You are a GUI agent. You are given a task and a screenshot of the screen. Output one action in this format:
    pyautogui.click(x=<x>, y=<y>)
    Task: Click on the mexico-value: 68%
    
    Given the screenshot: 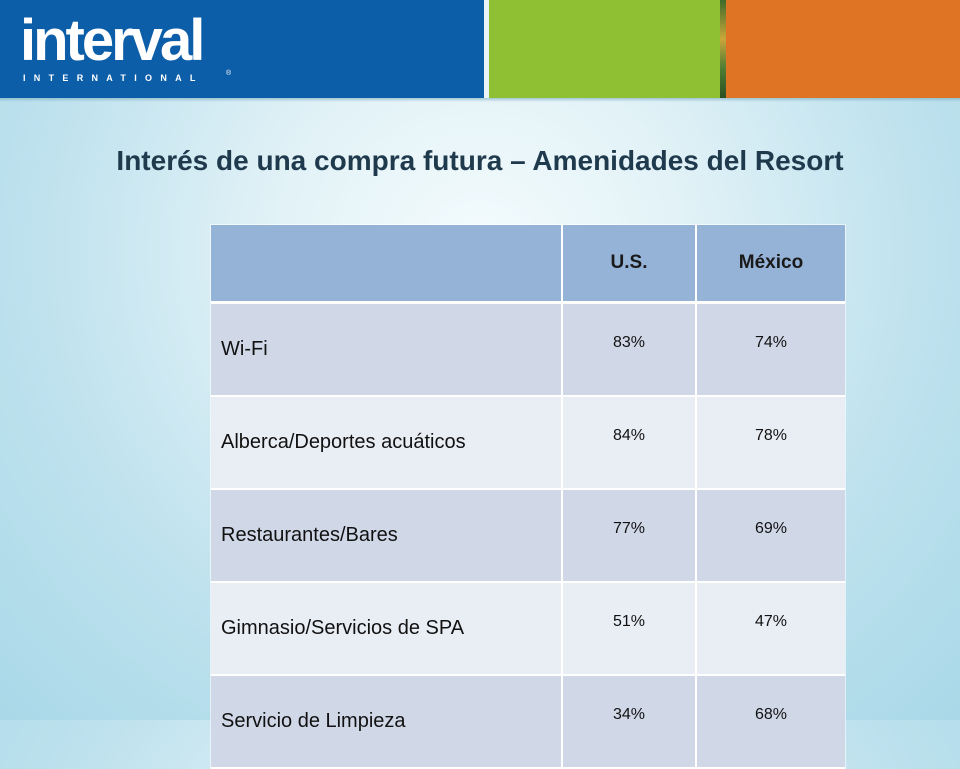 What is the action you would take?
    pyautogui.click(x=770, y=722)
    